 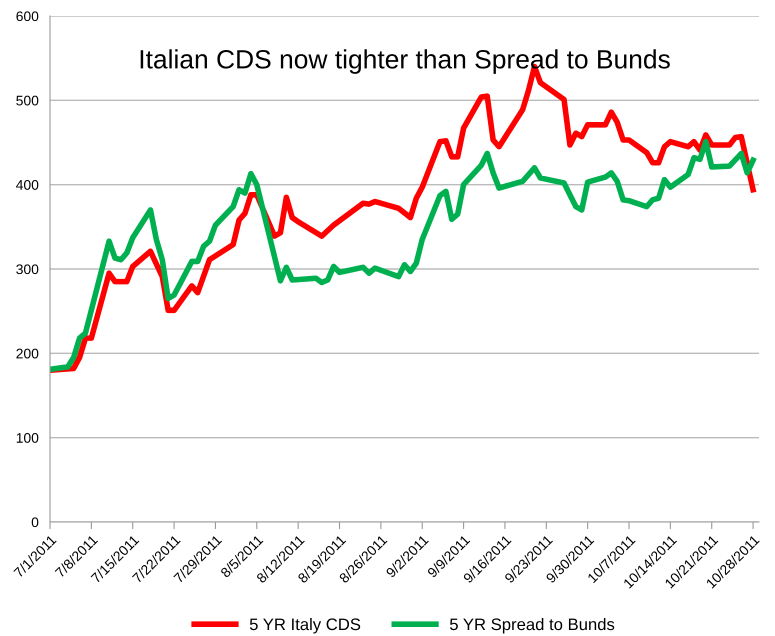 I want to click on y-tick-label: 100, so click(x=27, y=438).